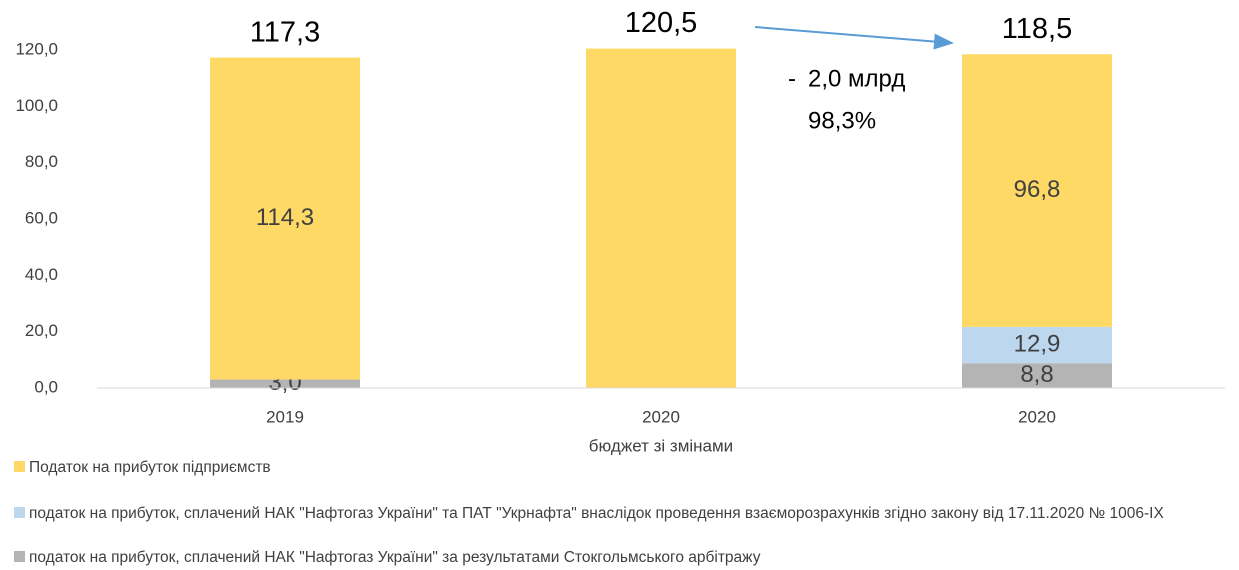  What do you see at coordinates (41, 274) in the screenshot?
I see `y-tick-label: 40,0` at bounding box center [41, 274].